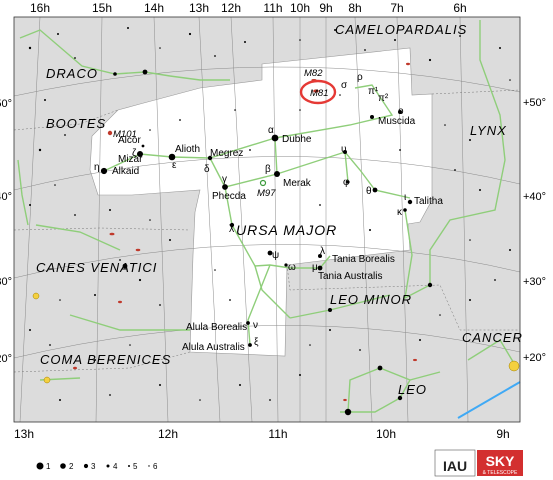  What do you see at coordinates (216, 327) in the screenshot?
I see `name-alula-borealis: Alula Borealis` at bounding box center [216, 327].